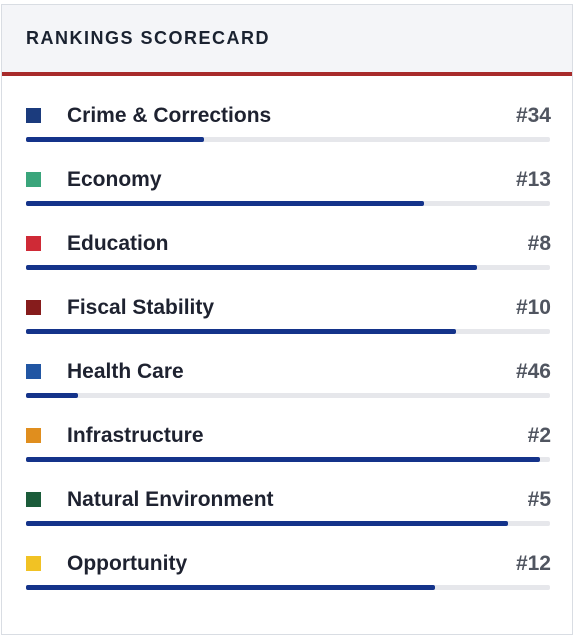  I want to click on category-rank: #12, so click(533, 563).